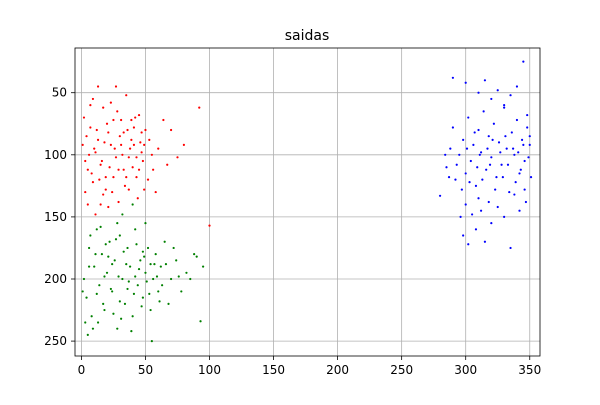 The height and width of the screenshot is (405, 600). What do you see at coordinates (401, 370) in the screenshot?
I see `x-tick-label: 250` at bounding box center [401, 370].